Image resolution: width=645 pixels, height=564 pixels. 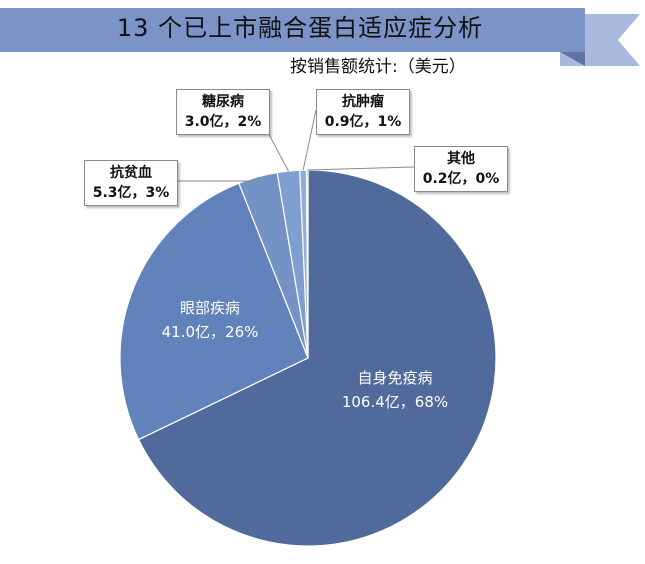 What do you see at coordinates (363, 102) in the screenshot?
I see `slice-name: 抗肿瘤` at bounding box center [363, 102].